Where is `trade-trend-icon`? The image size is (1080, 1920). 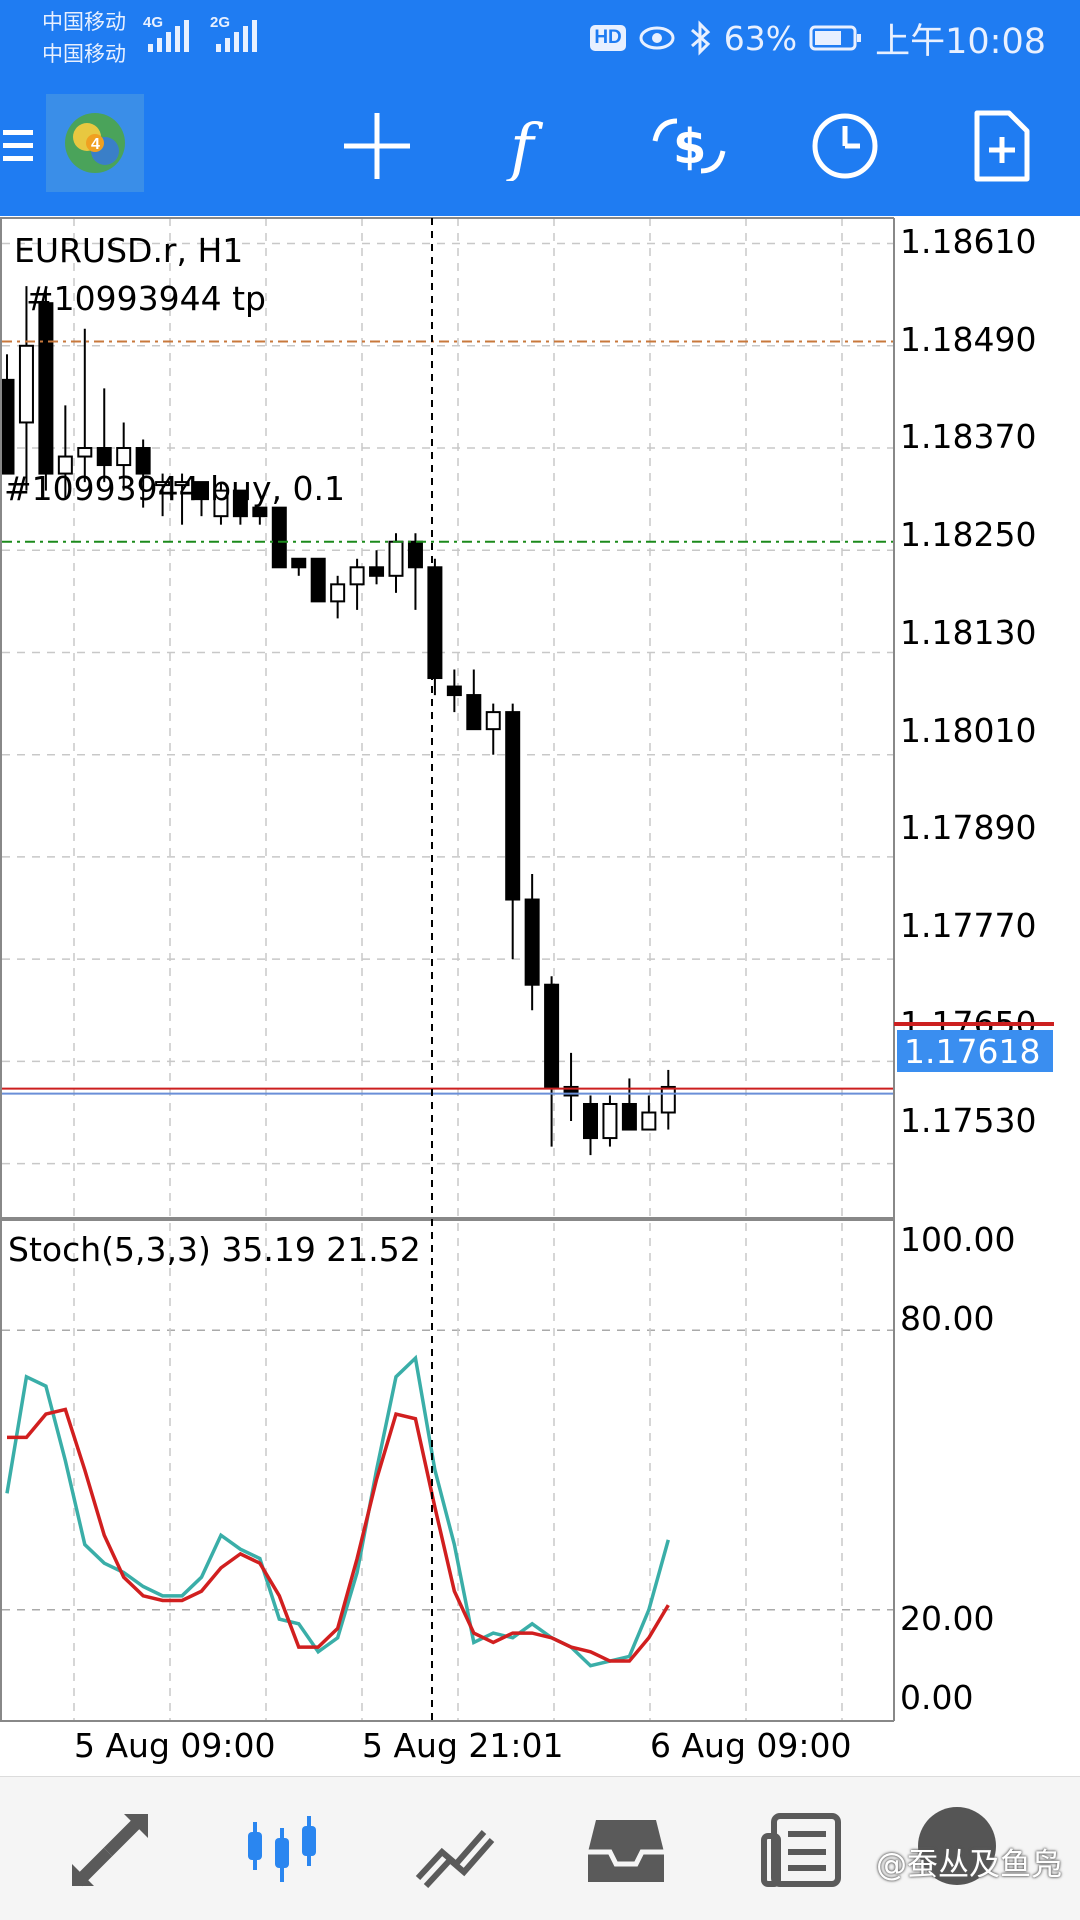
trade-trend-icon is located at coordinates (455, 1859).